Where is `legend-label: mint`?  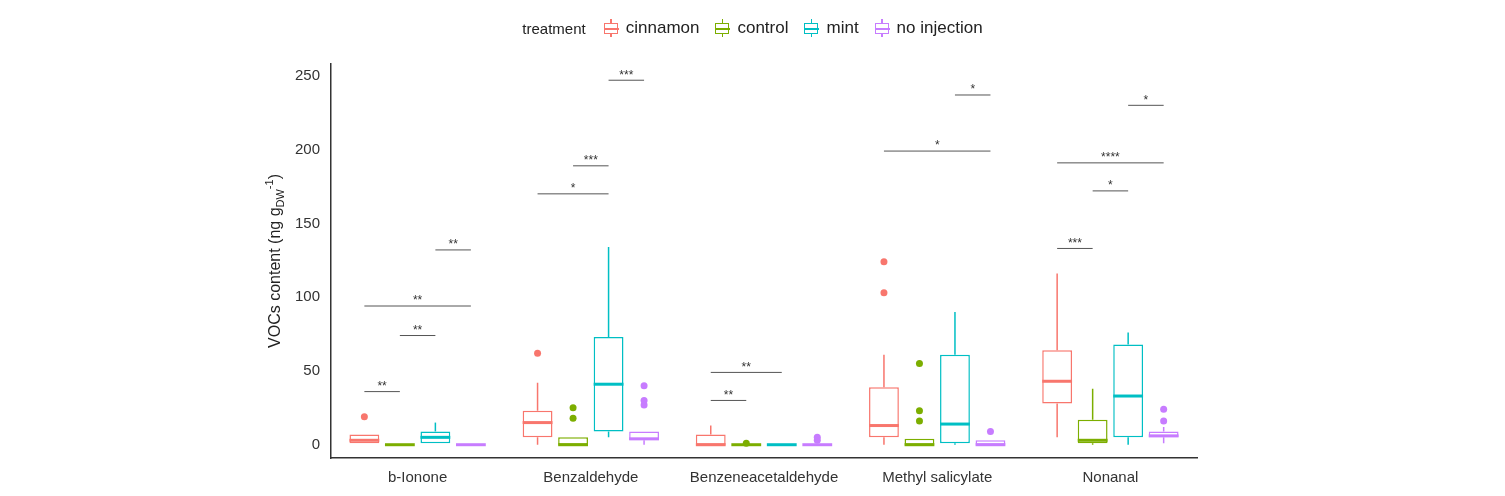 legend-label: mint is located at coordinates (842, 28).